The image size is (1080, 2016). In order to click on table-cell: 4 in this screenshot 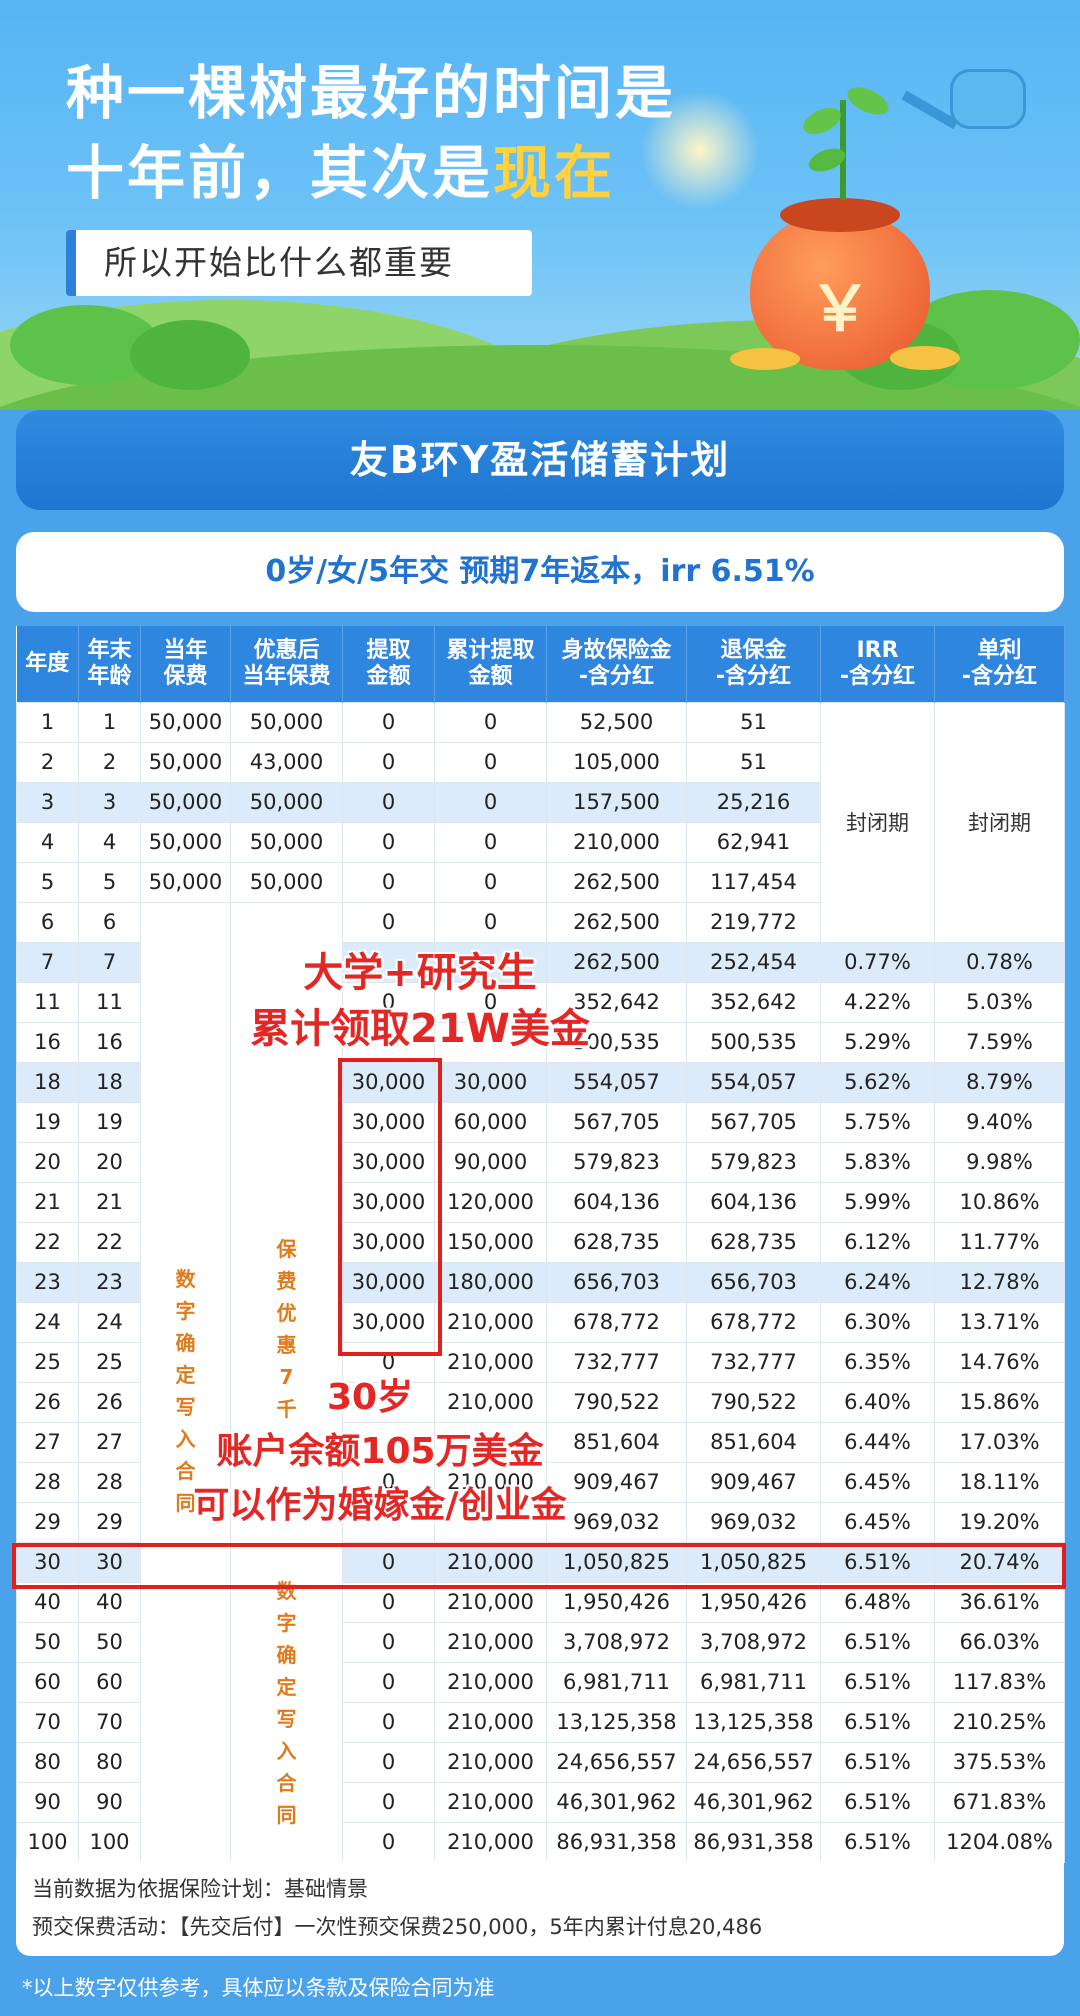, I will do `click(47, 842)`.